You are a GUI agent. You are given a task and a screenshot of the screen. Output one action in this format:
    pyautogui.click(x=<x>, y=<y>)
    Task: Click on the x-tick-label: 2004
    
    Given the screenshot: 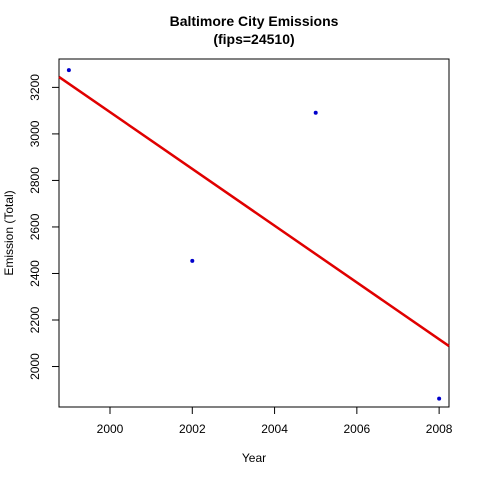 What is the action you would take?
    pyautogui.click(x=274, y=429)
    